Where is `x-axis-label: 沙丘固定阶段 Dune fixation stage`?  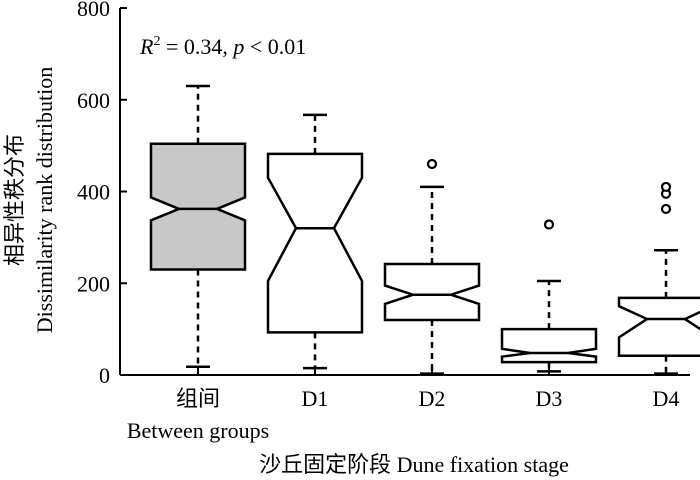 x-axis-label: 沙丘固定阶段 Dune fixation stage is located at coordinates (414, 464).